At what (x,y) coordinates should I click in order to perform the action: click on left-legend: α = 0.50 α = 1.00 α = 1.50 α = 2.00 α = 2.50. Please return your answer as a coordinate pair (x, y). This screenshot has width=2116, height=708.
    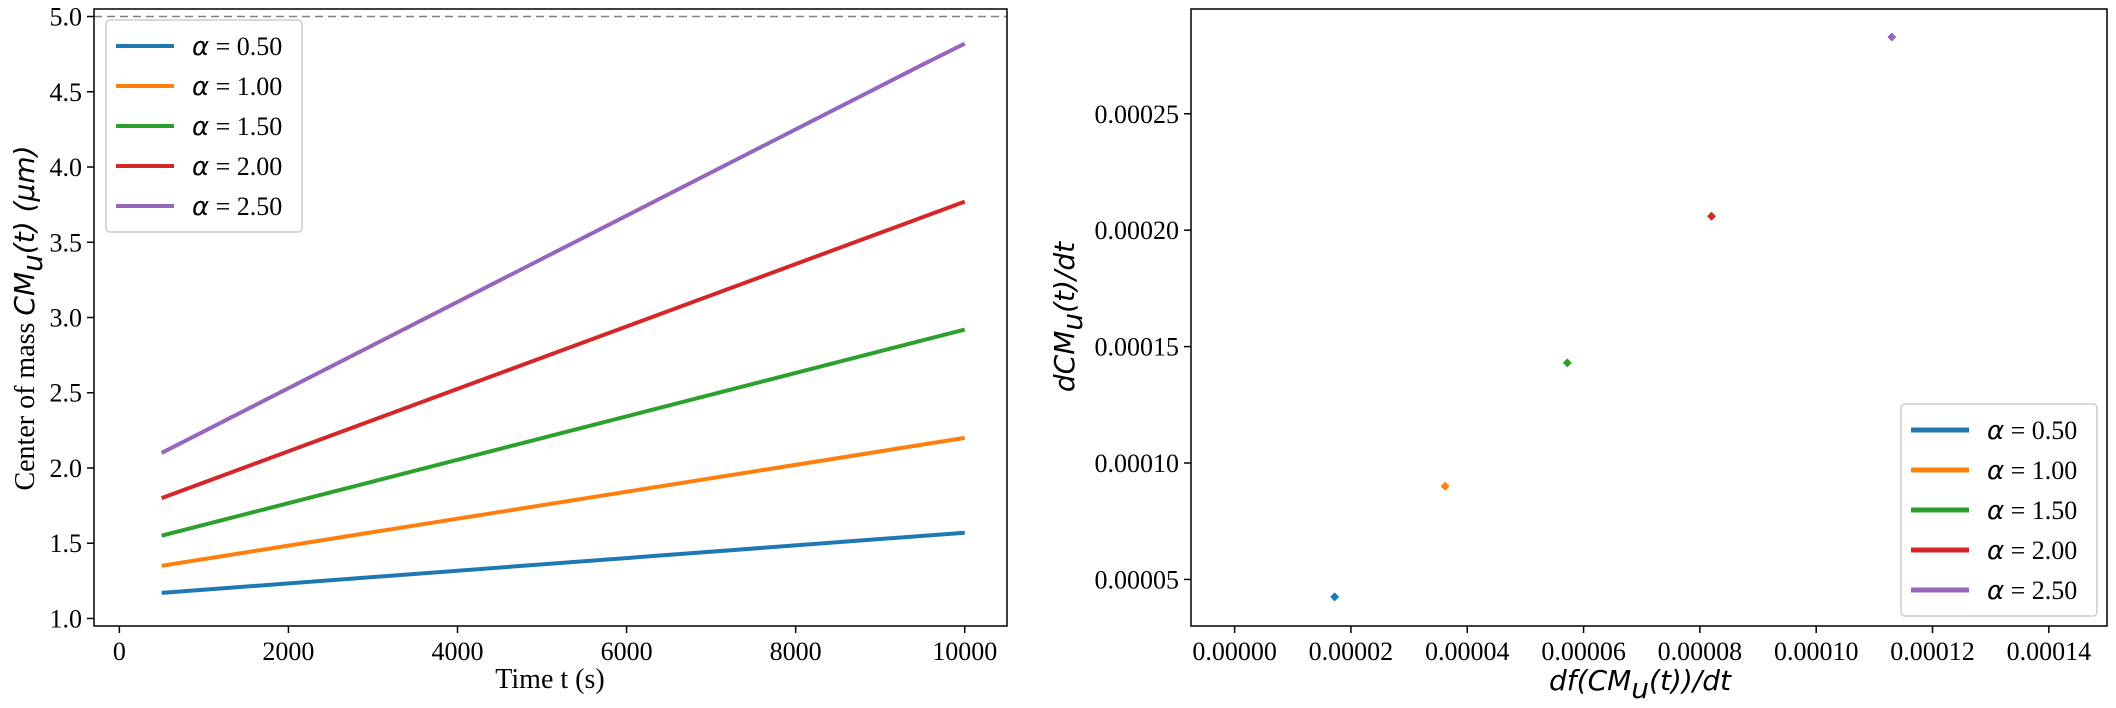
    Looking at the image, I should click on (204, 126).